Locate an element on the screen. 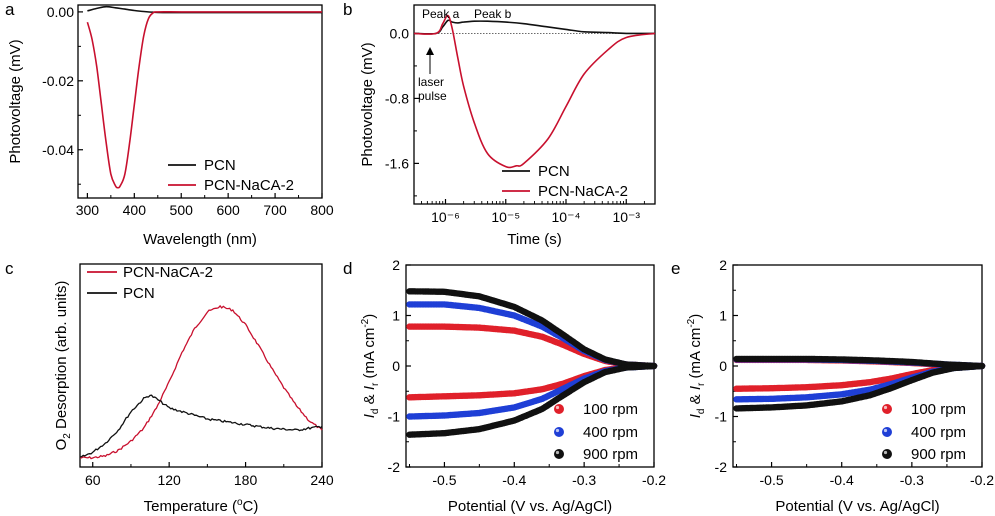 The height and width of the screenshot is (516, 995). legend-label: 400 rpm is located at coordinates (610, 432).